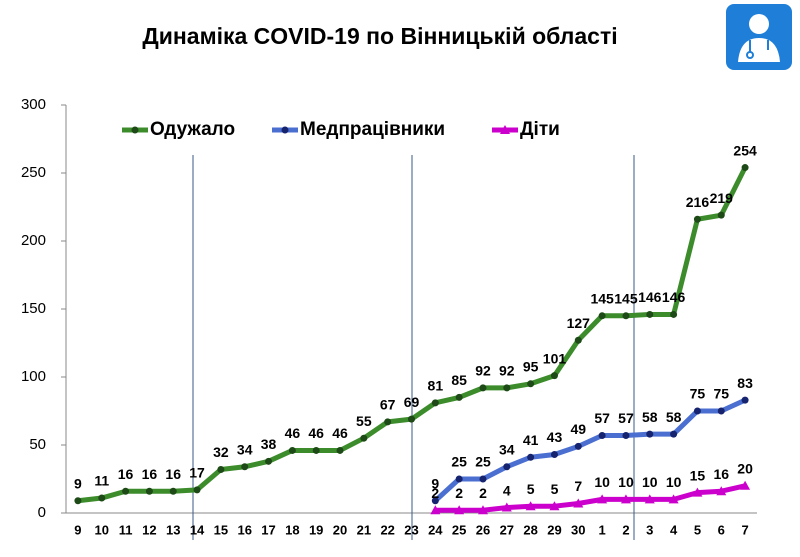  I want to click on data-label: 32, so click(221, 452).